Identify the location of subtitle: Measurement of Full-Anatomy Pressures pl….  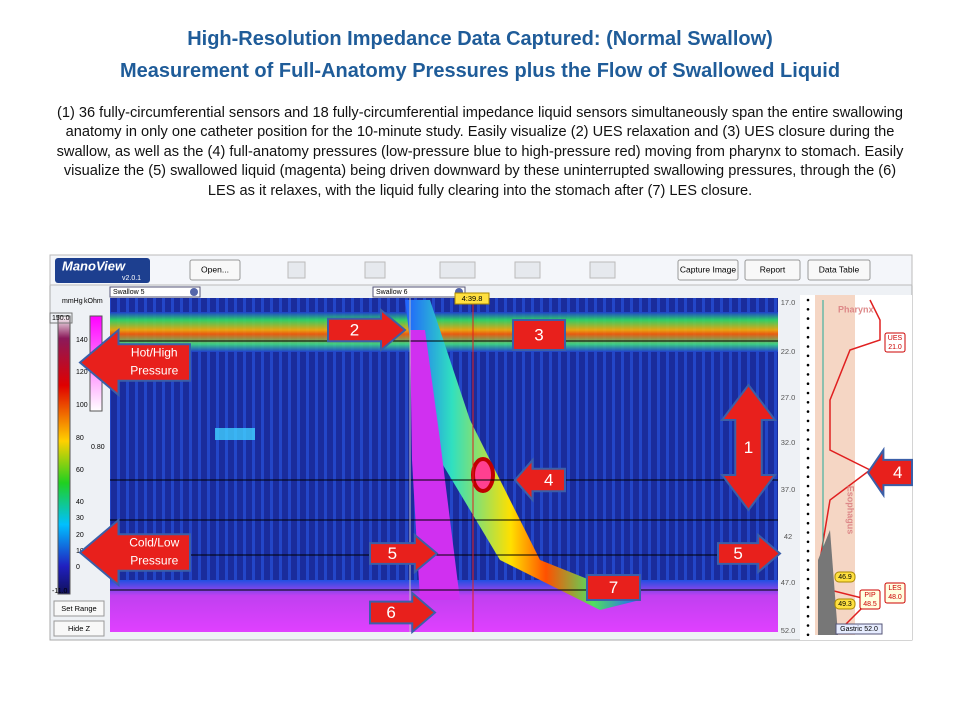
(480, 71).